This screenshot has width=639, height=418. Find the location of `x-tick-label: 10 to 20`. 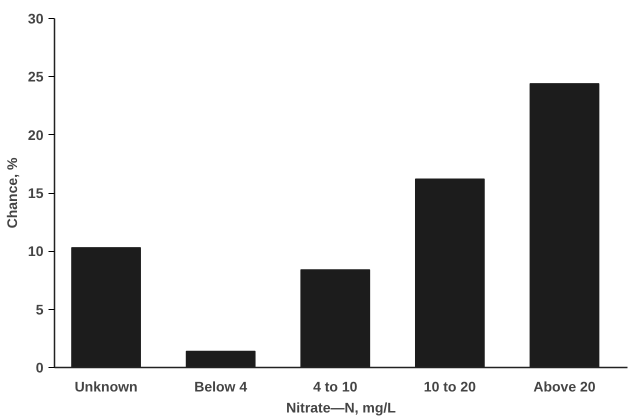

x-tick-label: 10 to 20 is located at coordinates (450, 386).